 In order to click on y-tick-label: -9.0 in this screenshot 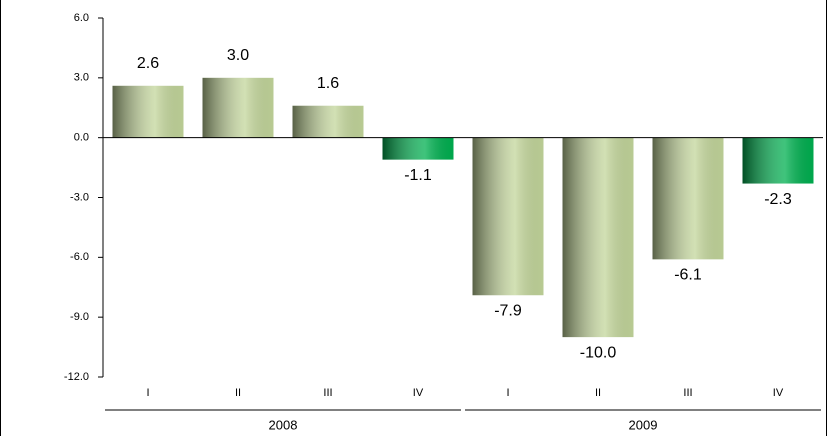, I will do `click(79, 317)`.